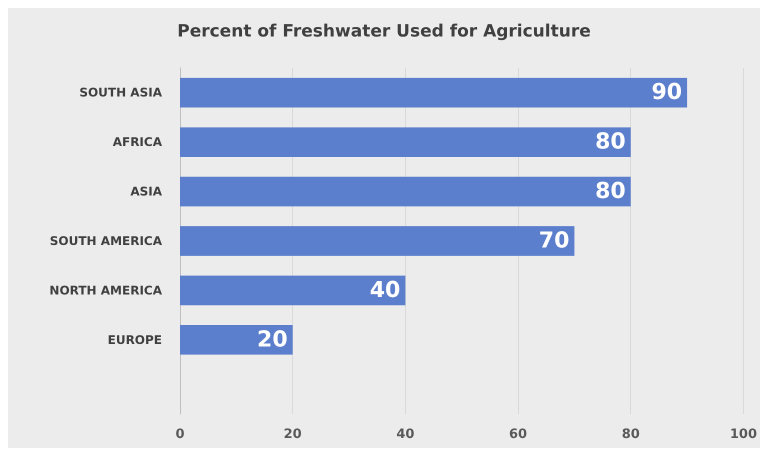 The height and width of the screenshot is (456, 768). What do you see at coordinates (106, 241) in the screenshot?
I see `y-tick-label: SOUTH AMERICA` at bounding box center [106, 241].